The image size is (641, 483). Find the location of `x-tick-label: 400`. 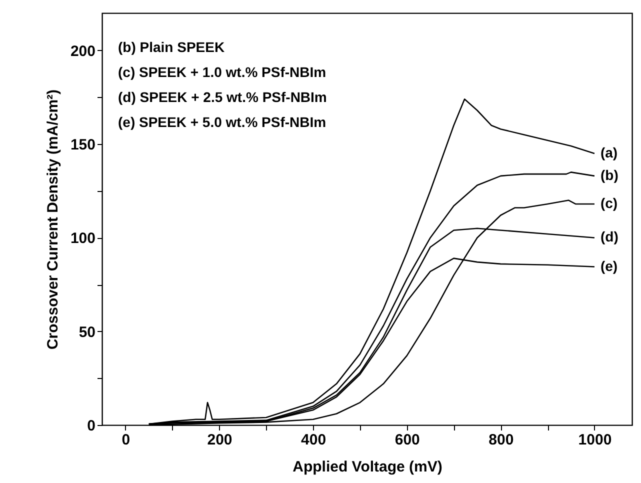

x-tick-label: 400 is located at coordinates (313, 440).